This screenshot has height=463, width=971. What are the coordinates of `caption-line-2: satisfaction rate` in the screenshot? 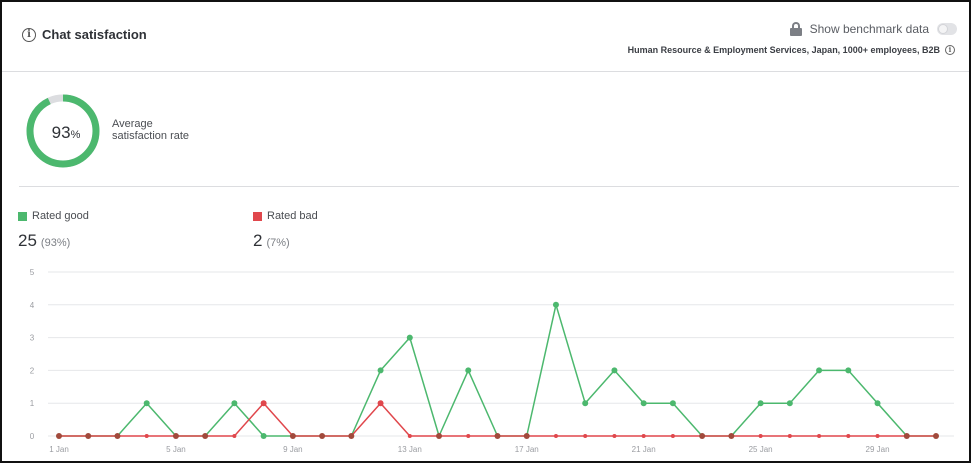 It's located at (151, 136).